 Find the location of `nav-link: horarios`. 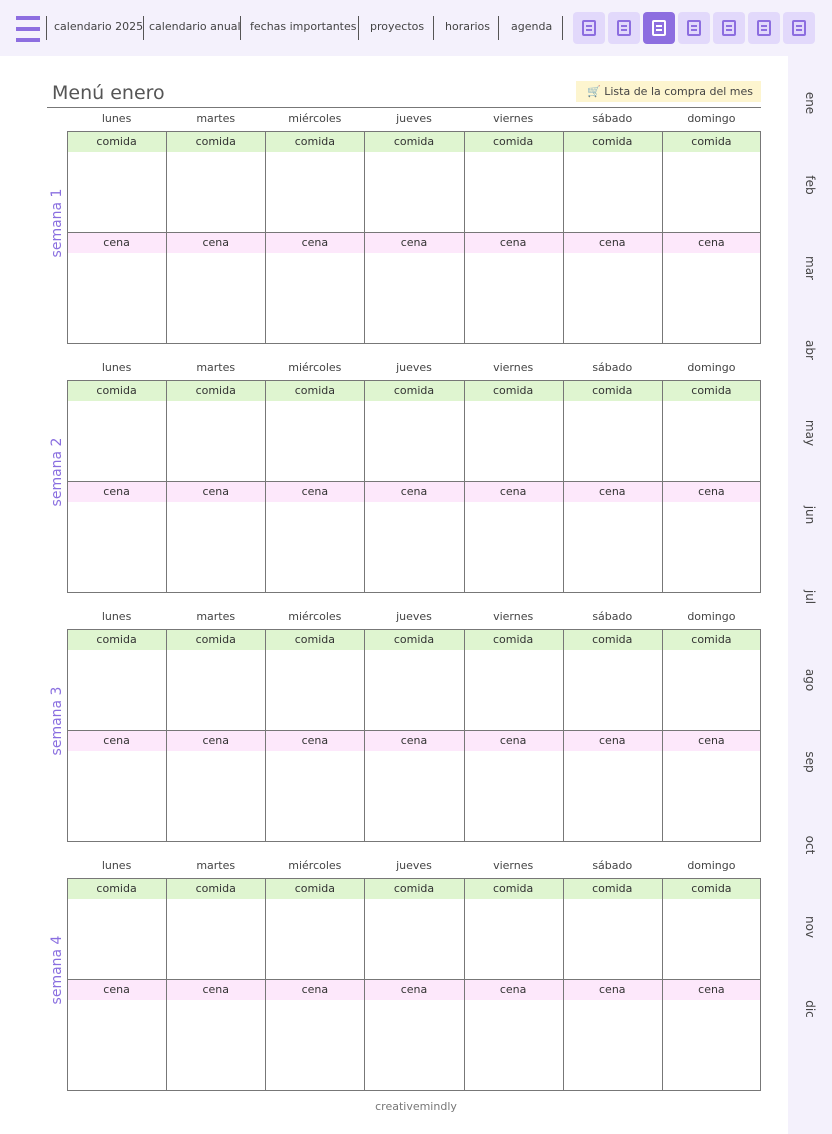

nav-link: horarios is located at coordinates (468, 26).